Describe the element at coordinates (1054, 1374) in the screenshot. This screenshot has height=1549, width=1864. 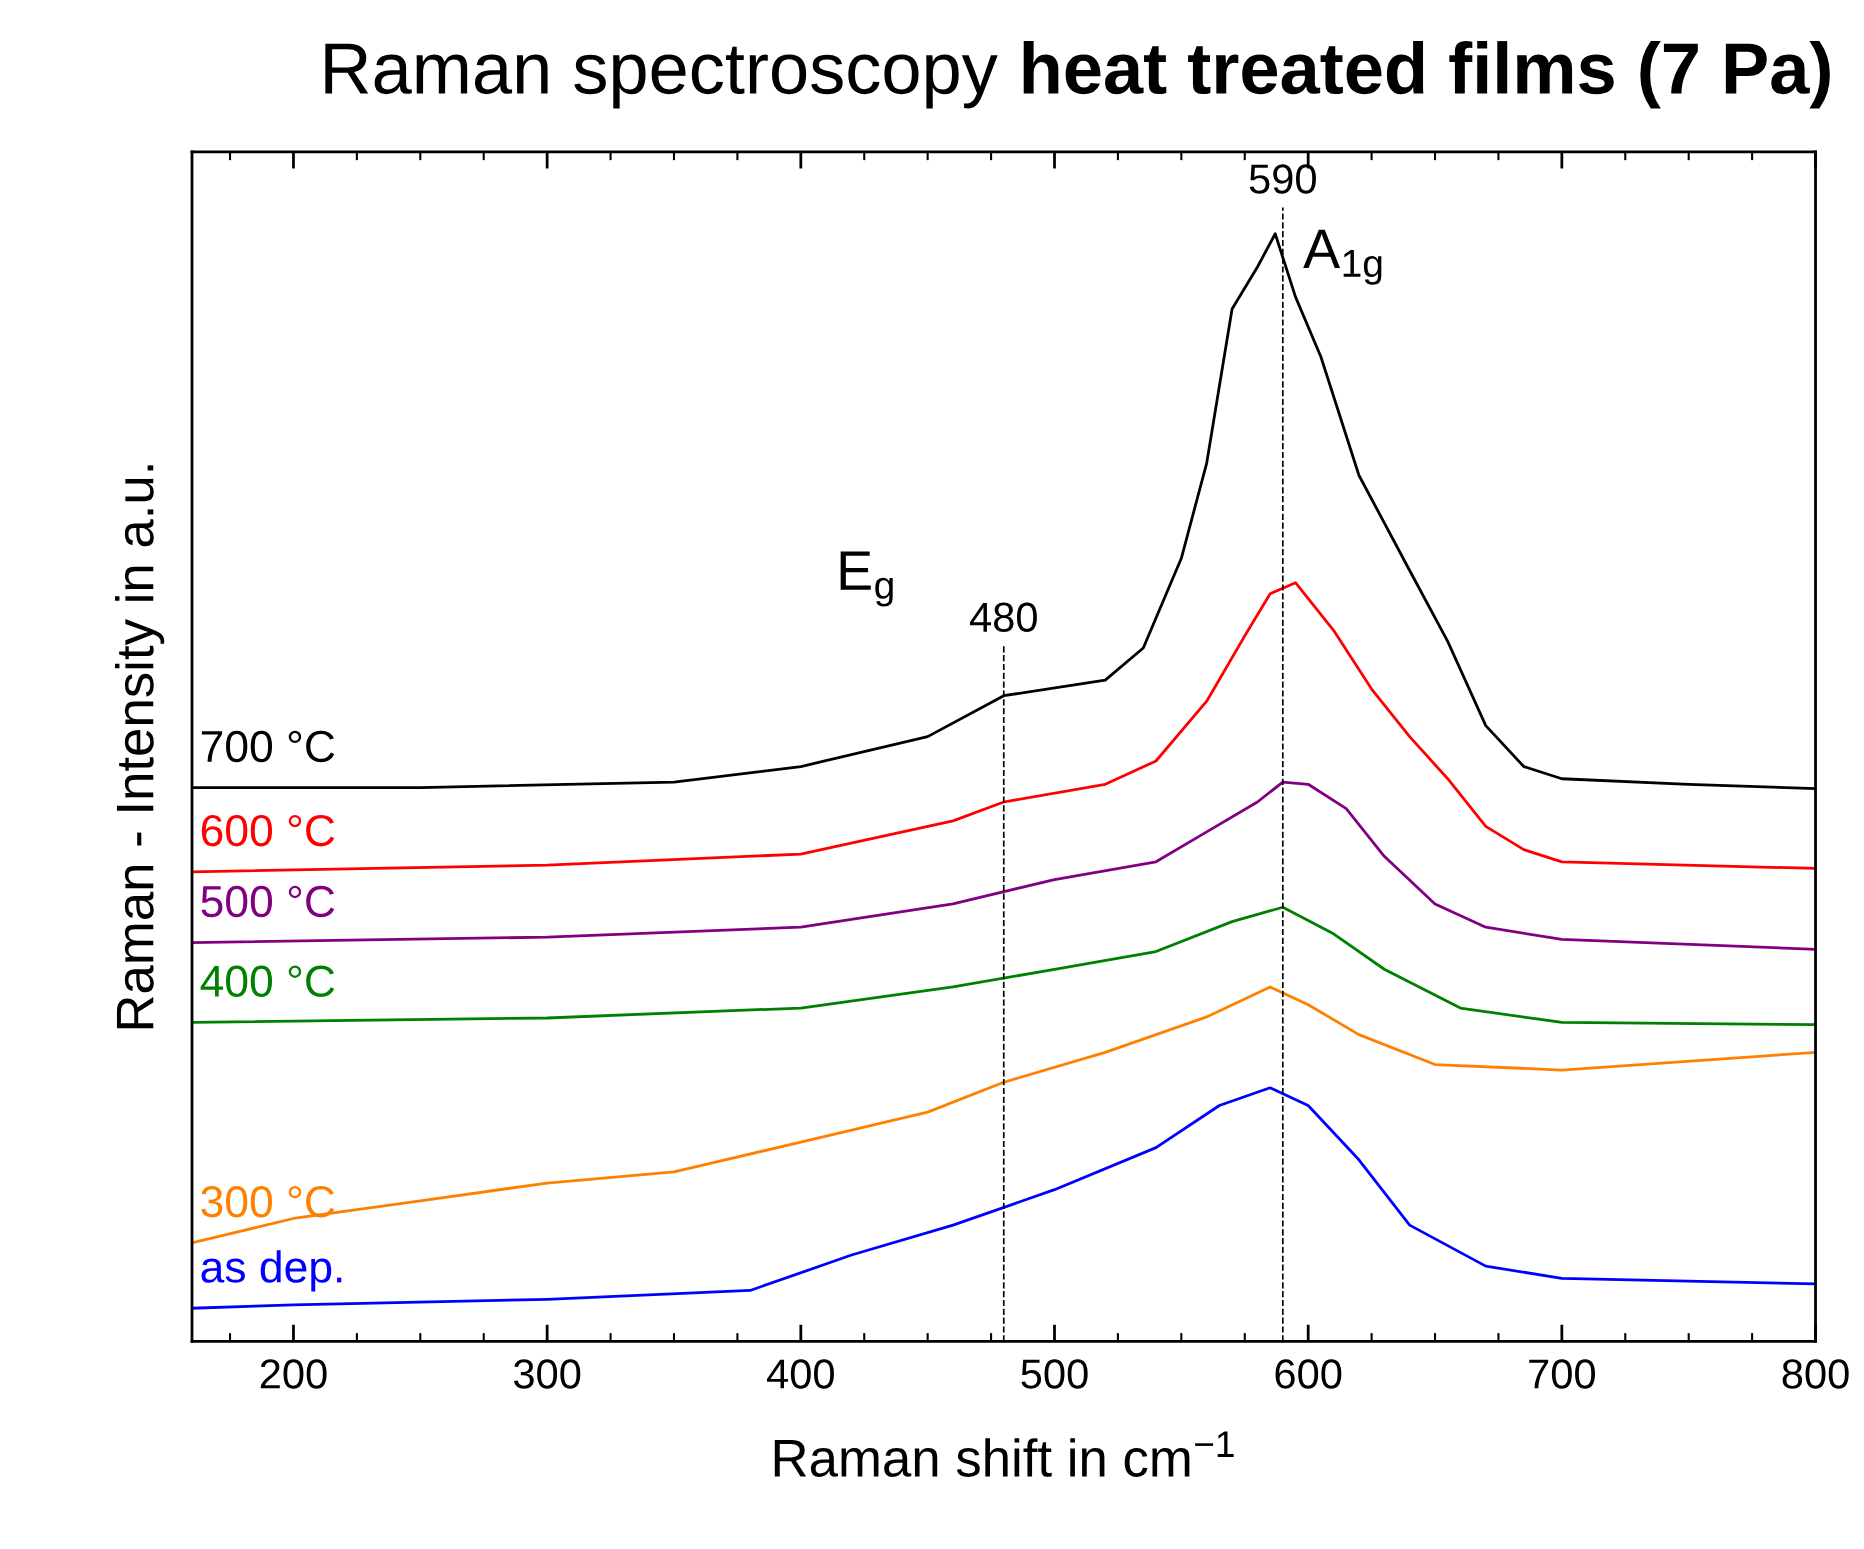
I see `x-tick-label: 500` at that location.